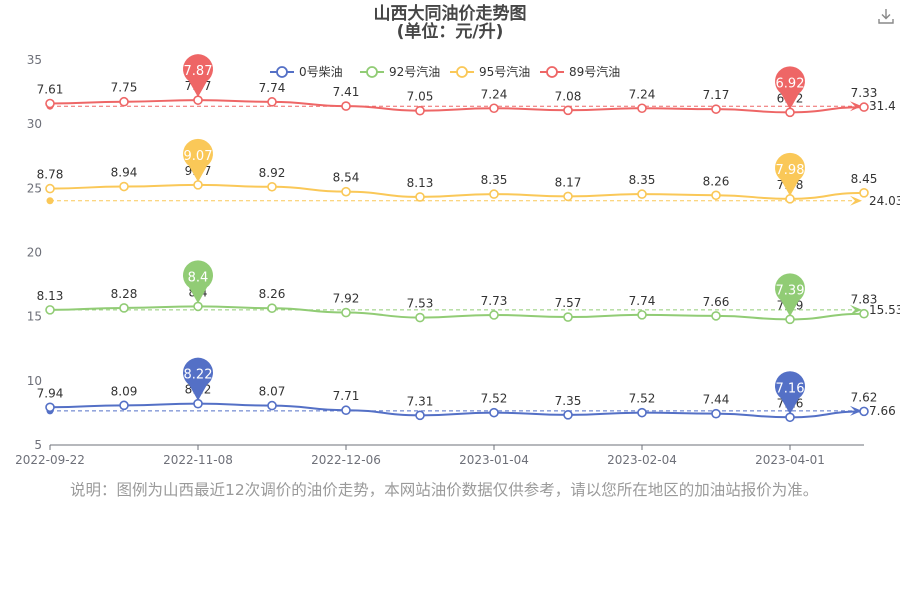 This screenshot has height=600, width=900. What do you see at coordinates (494, 460) in the screenshot?
I see `x-tick-label: 2023-01-04` at bounding box center [494, 460].